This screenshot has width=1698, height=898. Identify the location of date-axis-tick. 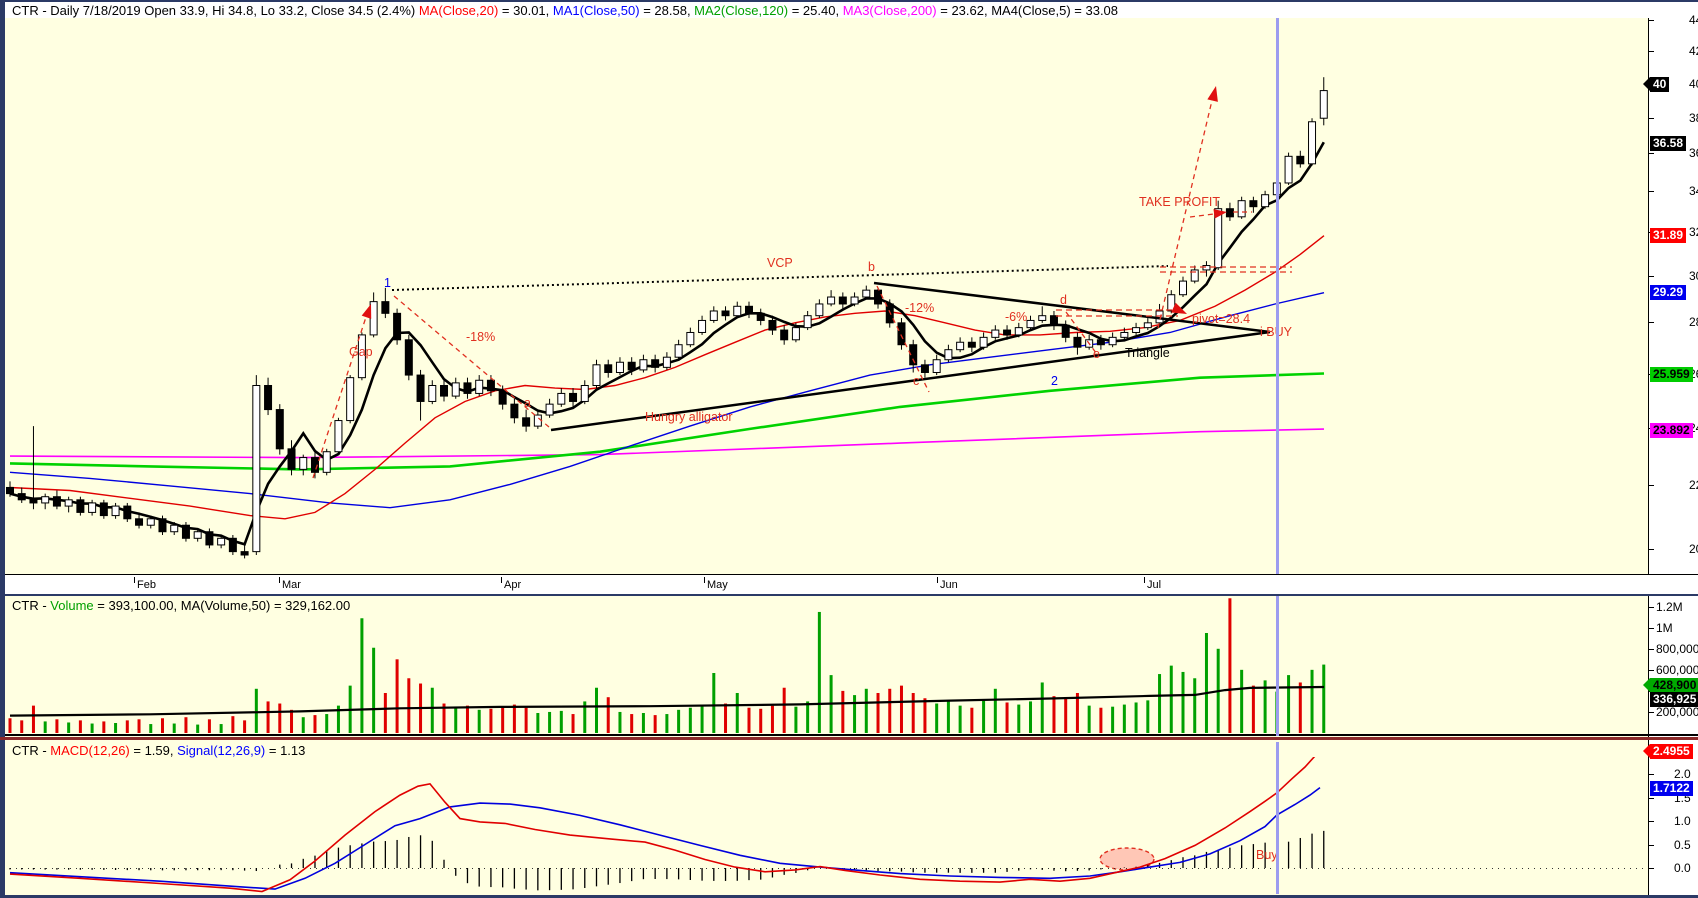
(501, 580).